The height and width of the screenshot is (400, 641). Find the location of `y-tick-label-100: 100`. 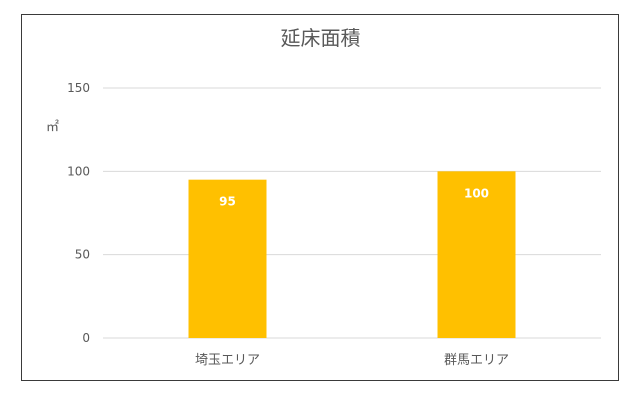

y-tick-label-100: 100 is located at coordinates (78, 171).